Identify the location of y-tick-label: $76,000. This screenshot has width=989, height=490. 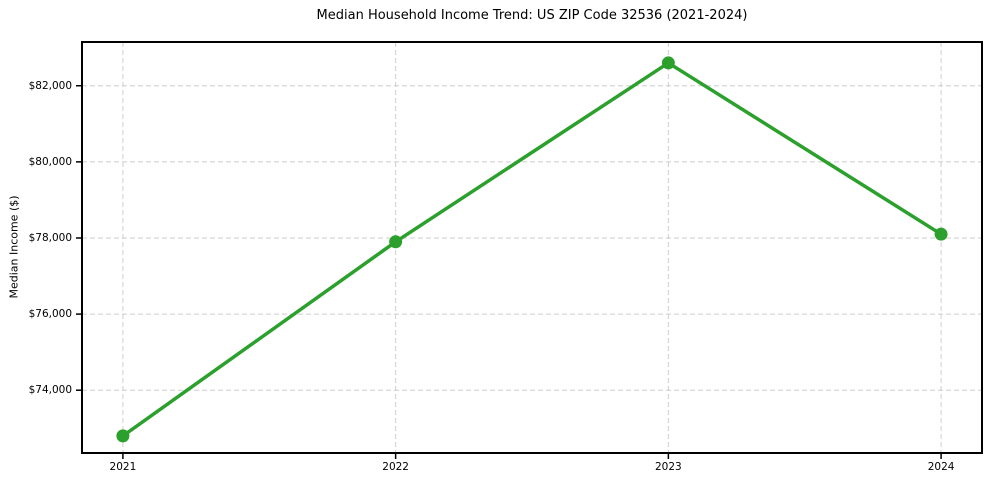
(50, 314).